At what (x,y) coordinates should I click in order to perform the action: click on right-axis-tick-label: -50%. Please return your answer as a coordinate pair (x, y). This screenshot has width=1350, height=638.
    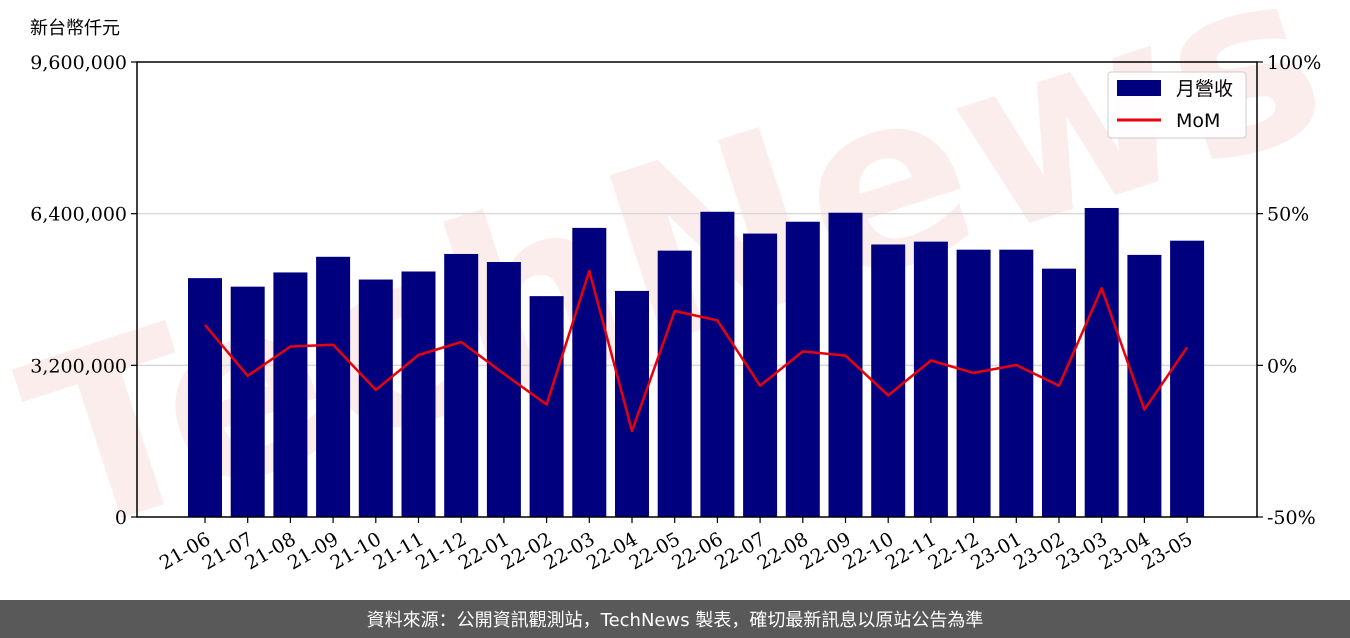
    Looking at the image, I should click on (1291, 518).